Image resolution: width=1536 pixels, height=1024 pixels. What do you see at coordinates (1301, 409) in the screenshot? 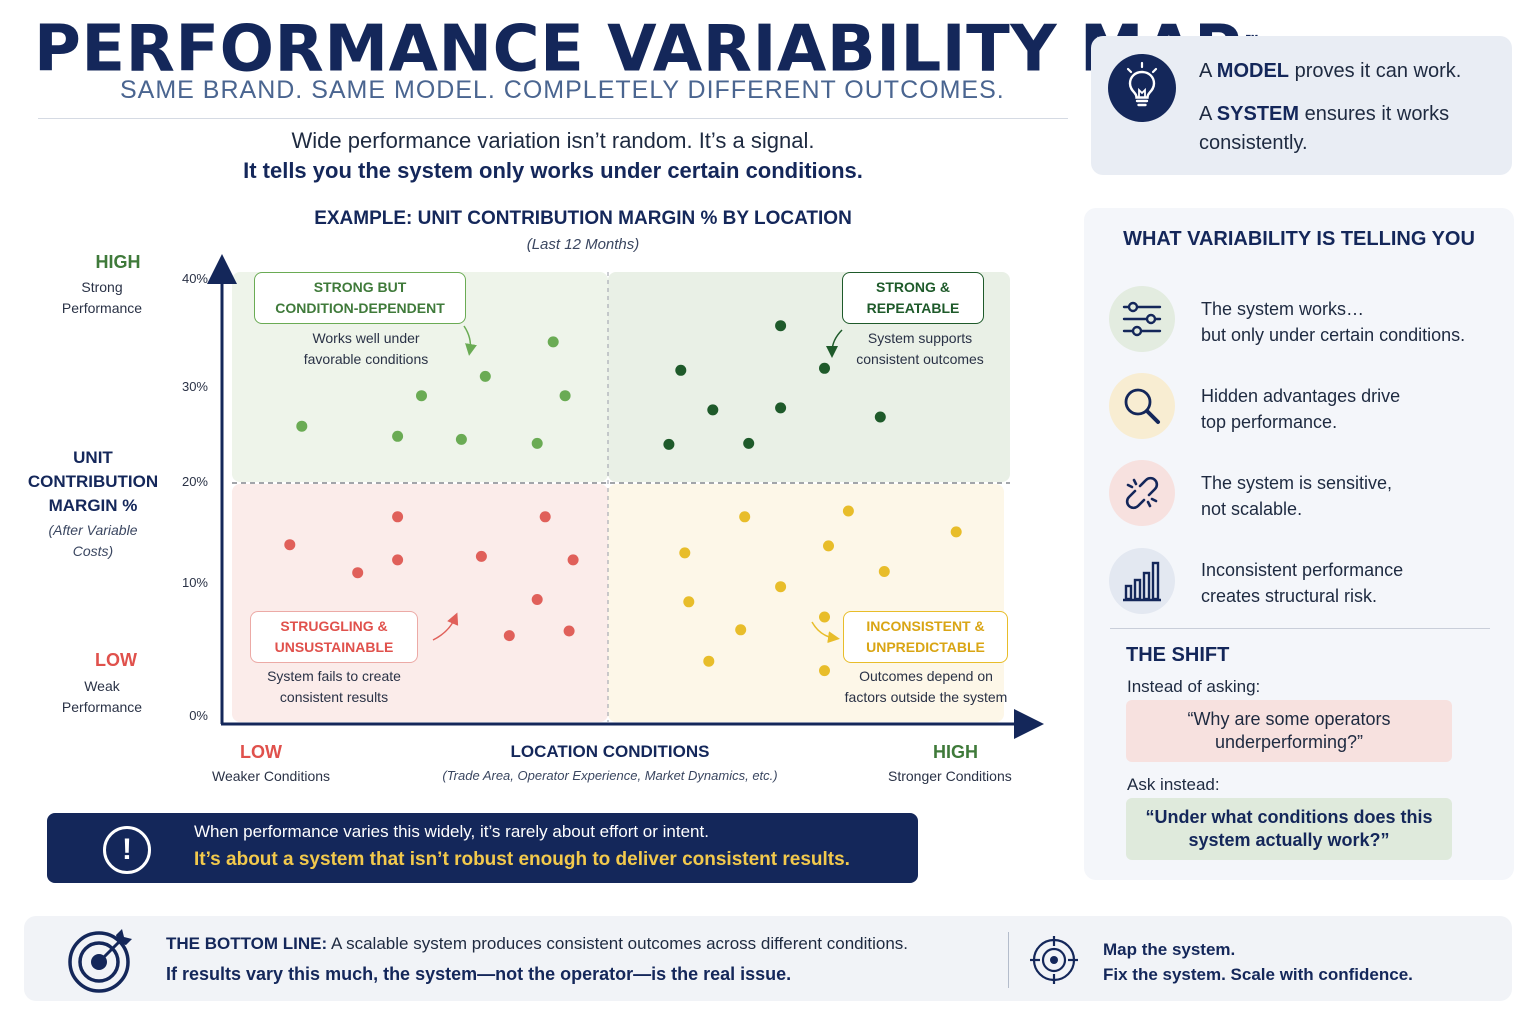
I see `panel-item-2: Hidden advantages drive top performance.` at bounding box center [1301, 409].